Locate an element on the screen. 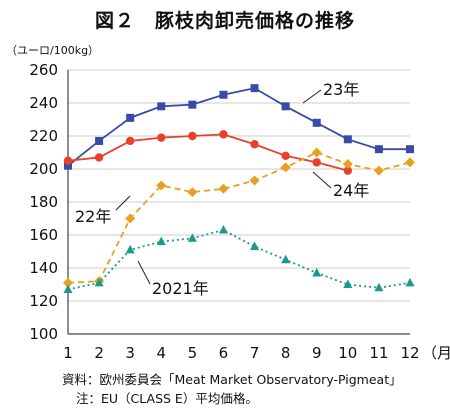 This screenshot has width=450, height=414. x-tick-label: 4 is located at coordinates (161, 353).